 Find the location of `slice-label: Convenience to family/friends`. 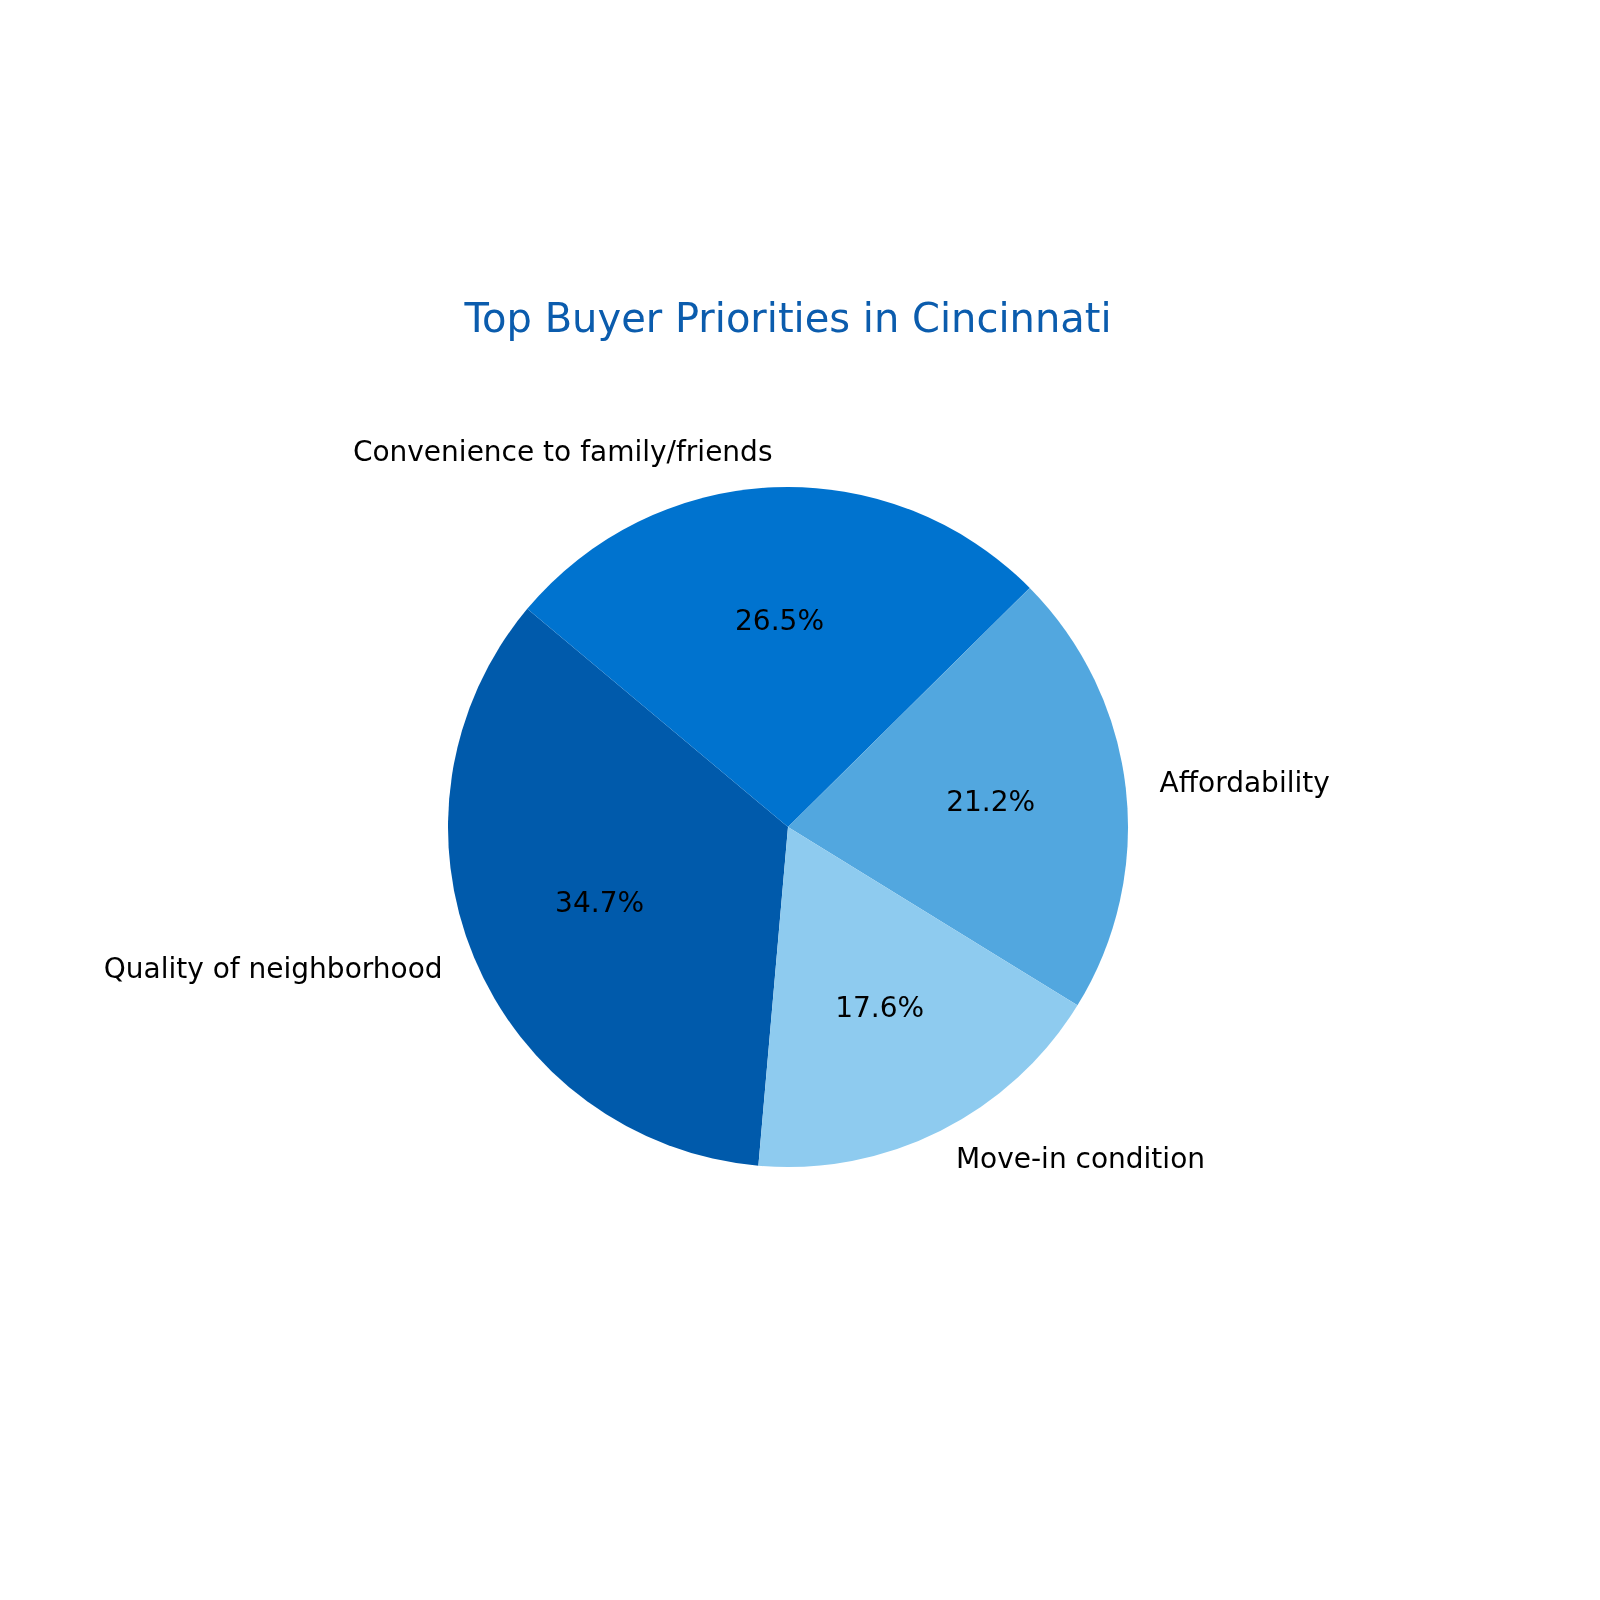

slice-label: Convenience to family/friends is located at coordinates (562, 451).